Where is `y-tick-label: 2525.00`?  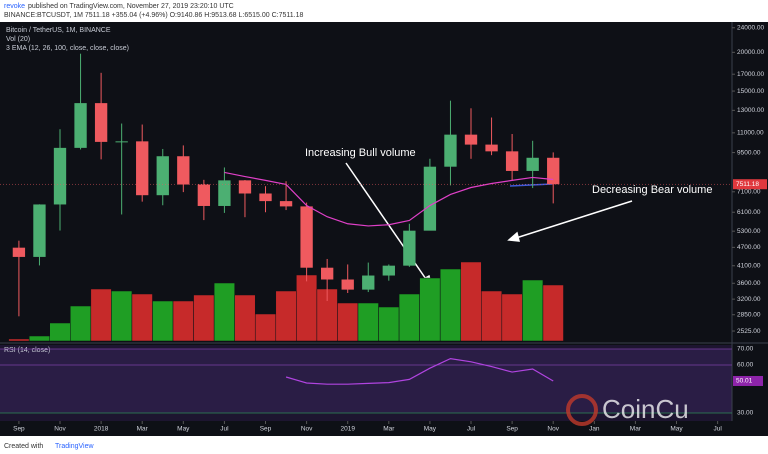
y-tick-label: 2525.00 is located at coordinates (749, 331).